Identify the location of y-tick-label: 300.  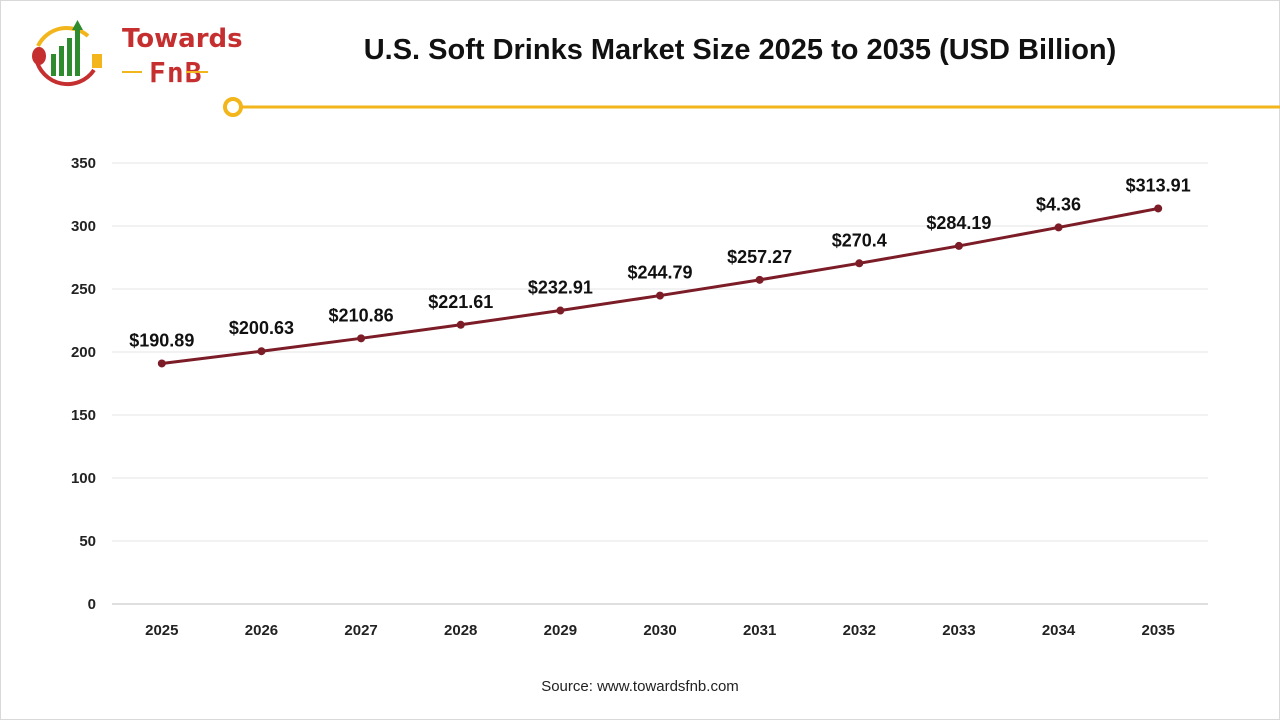
(83, 226).